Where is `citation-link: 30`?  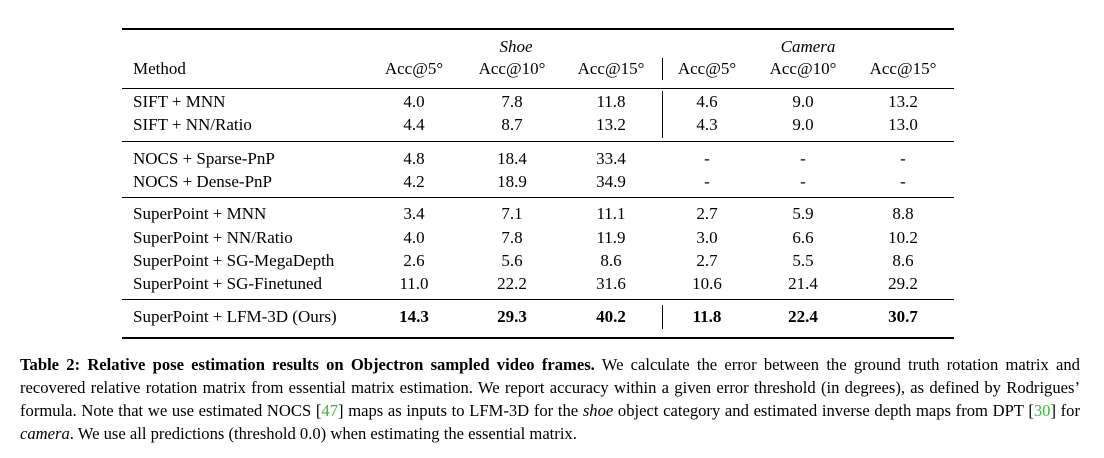 citation-link: 30 is located at coordinates (1042, 410).